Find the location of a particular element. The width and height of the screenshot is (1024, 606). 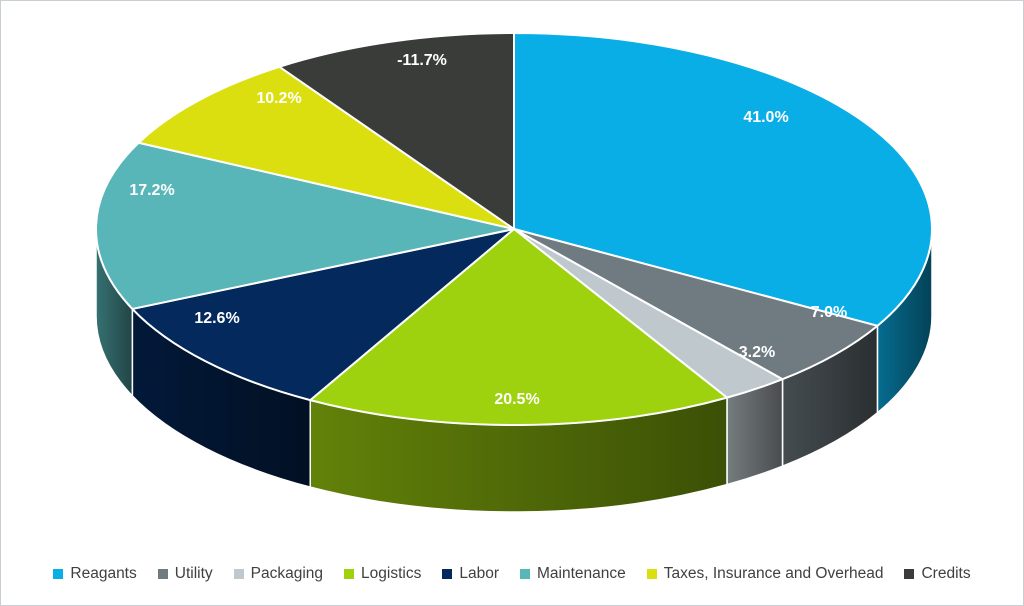

legend-label: Maintenance is located at coordinates (581, 573).